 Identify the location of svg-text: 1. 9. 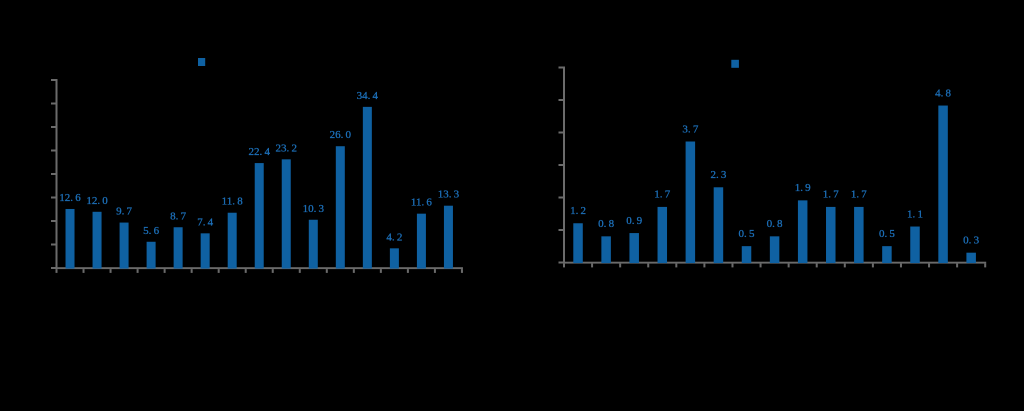
(803, 188).